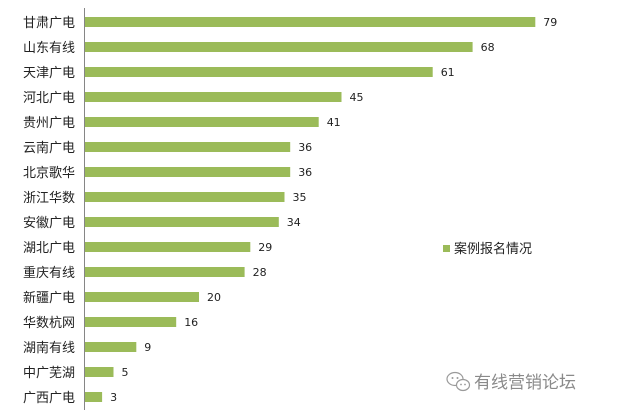 Image resolution: width=617 pixels, height=410 pixels. What do you see at coordinates (265, 247) in the screenshot?
I see `value-label: 29` at bounding box center [265, 247].